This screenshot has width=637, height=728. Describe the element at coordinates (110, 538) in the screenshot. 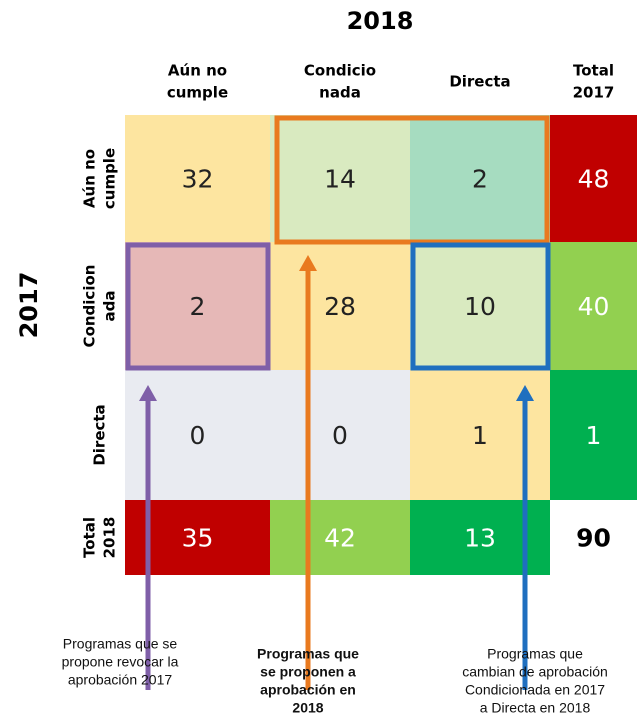

I see `row-header: 2018` at that location.